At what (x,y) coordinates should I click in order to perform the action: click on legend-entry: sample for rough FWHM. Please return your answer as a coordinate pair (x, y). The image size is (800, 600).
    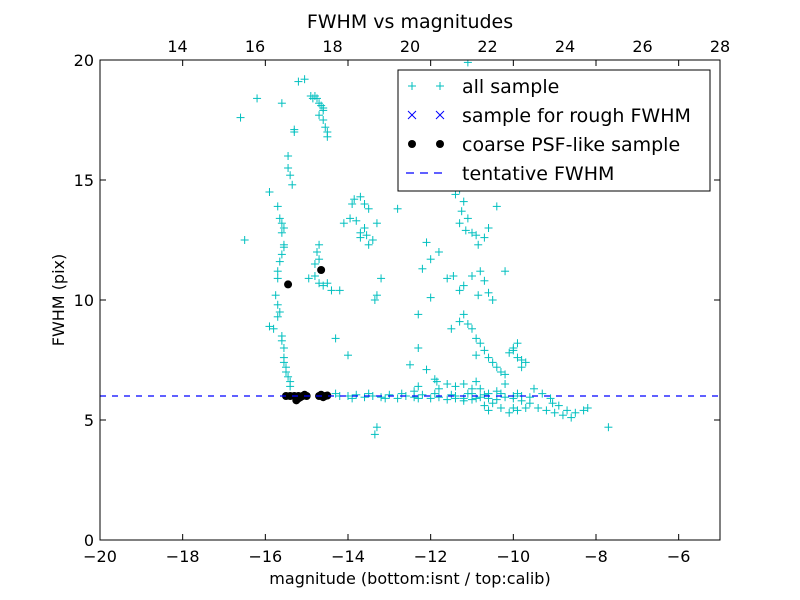
    Looking at the image, I should click on (549, 116).